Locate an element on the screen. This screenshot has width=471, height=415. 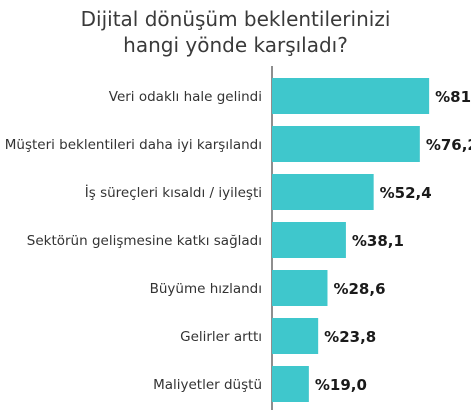
value-label-2: %76,2 is located at coordinates (448, 145).